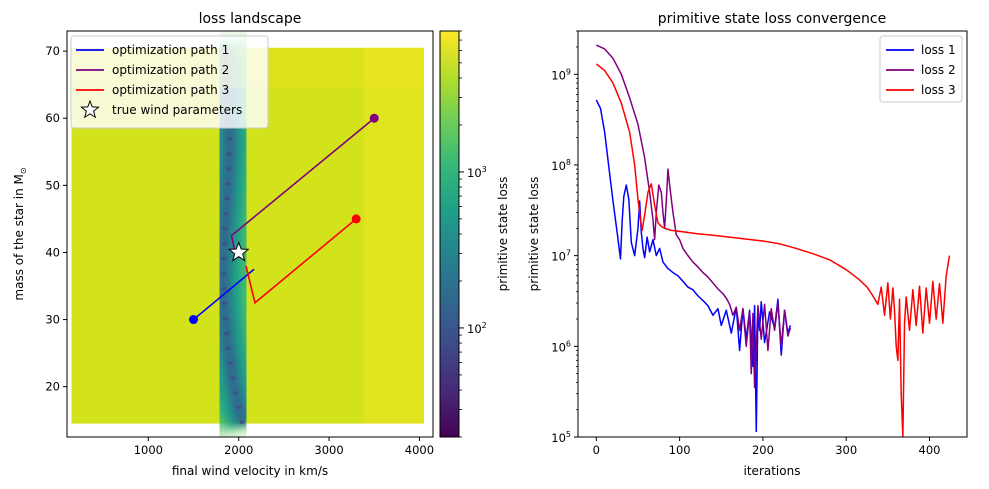 The height and width of the screenshot is (489, 989). I want to click on convergence-y-label: primitive state loss, so click(534, 234).